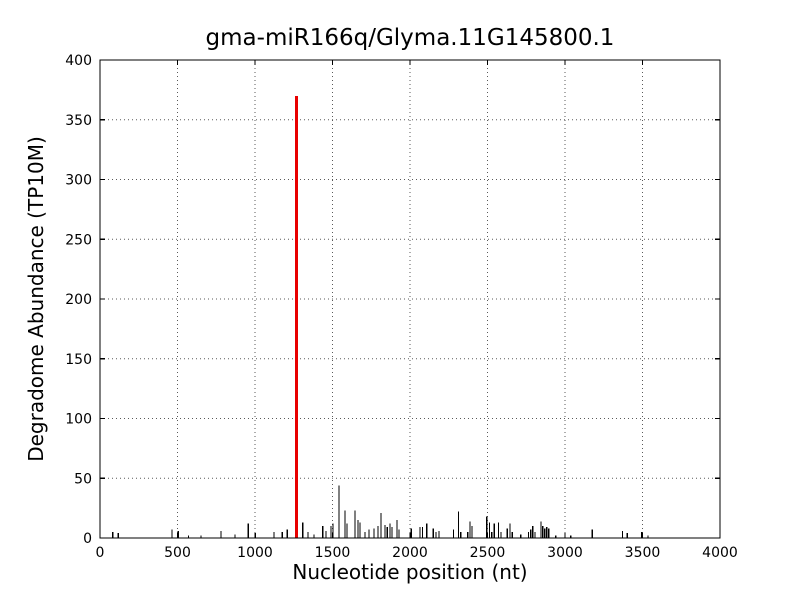 The height and width of the screenshot is (600, 800). Describe the element at coordinates (410, 572) in the screenshot. I see `x-axis-label: Nucleotide position (nt)` at that location.